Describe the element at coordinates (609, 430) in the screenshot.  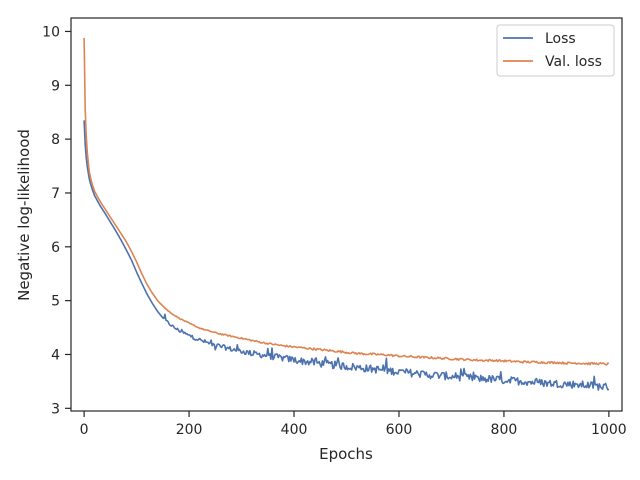
I see `x-tick-label: 1000` at that location.